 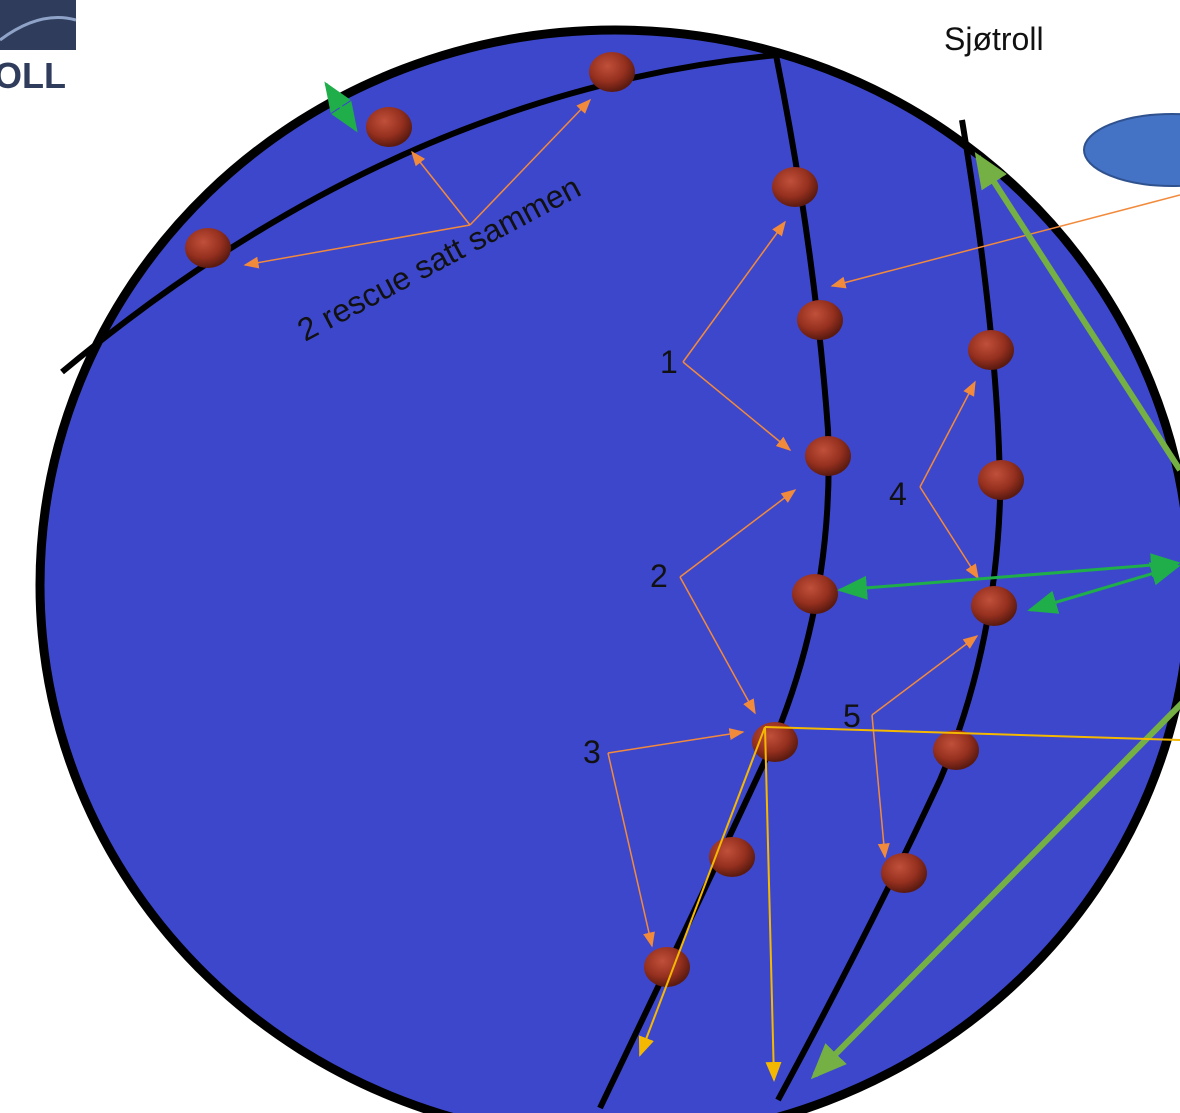 I want to click on group-label: 1, so click(x=669, y=362).